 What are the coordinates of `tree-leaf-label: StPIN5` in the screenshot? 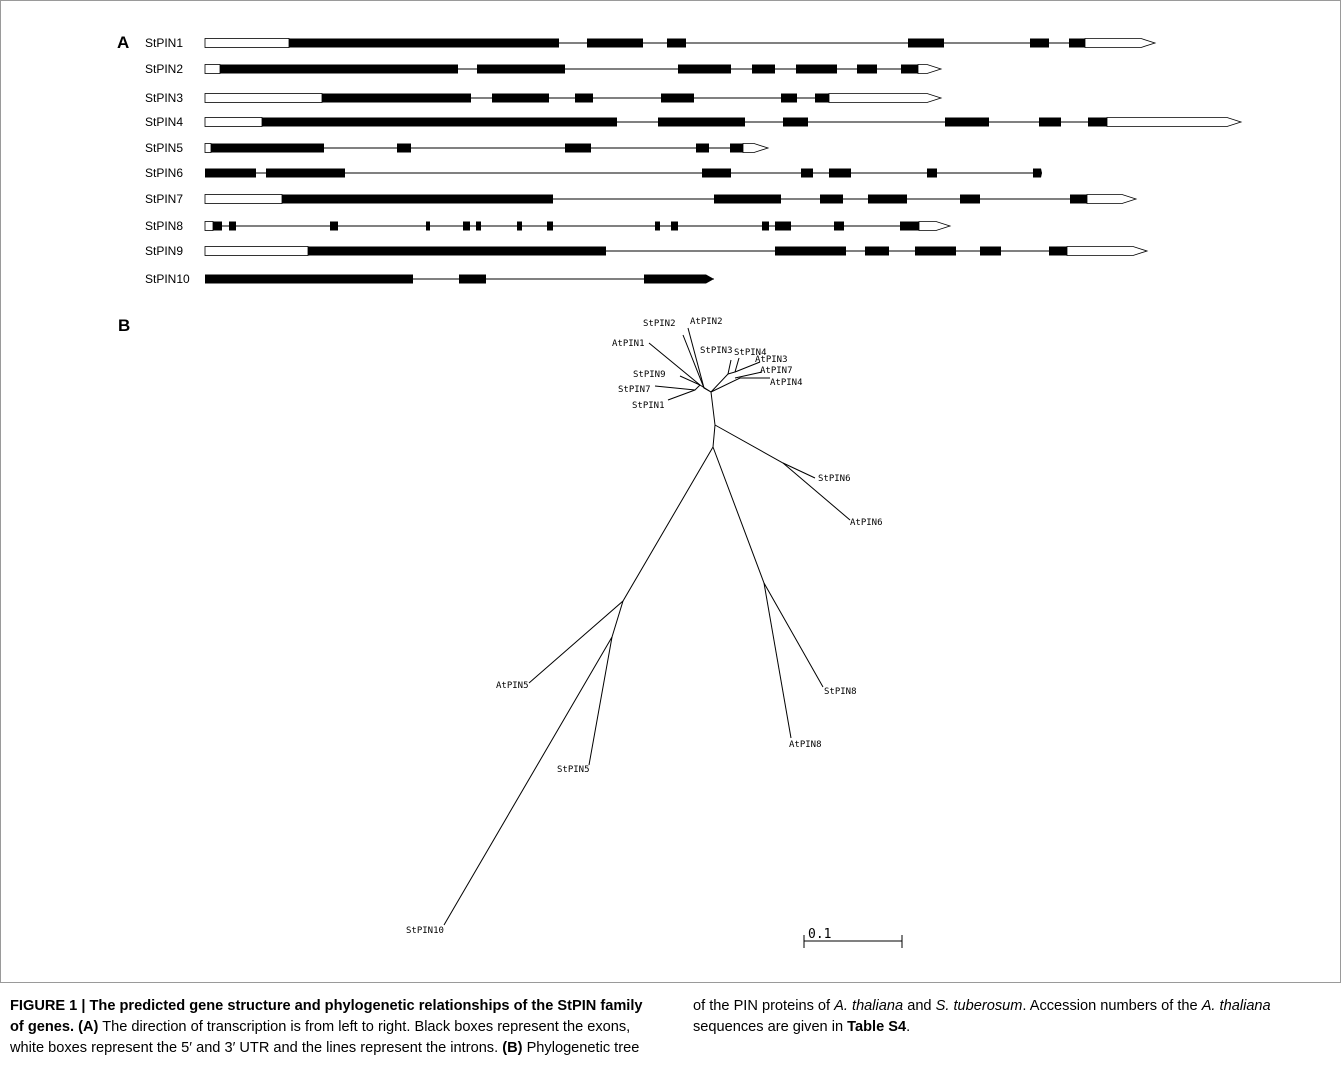 It's located at (573, 770).